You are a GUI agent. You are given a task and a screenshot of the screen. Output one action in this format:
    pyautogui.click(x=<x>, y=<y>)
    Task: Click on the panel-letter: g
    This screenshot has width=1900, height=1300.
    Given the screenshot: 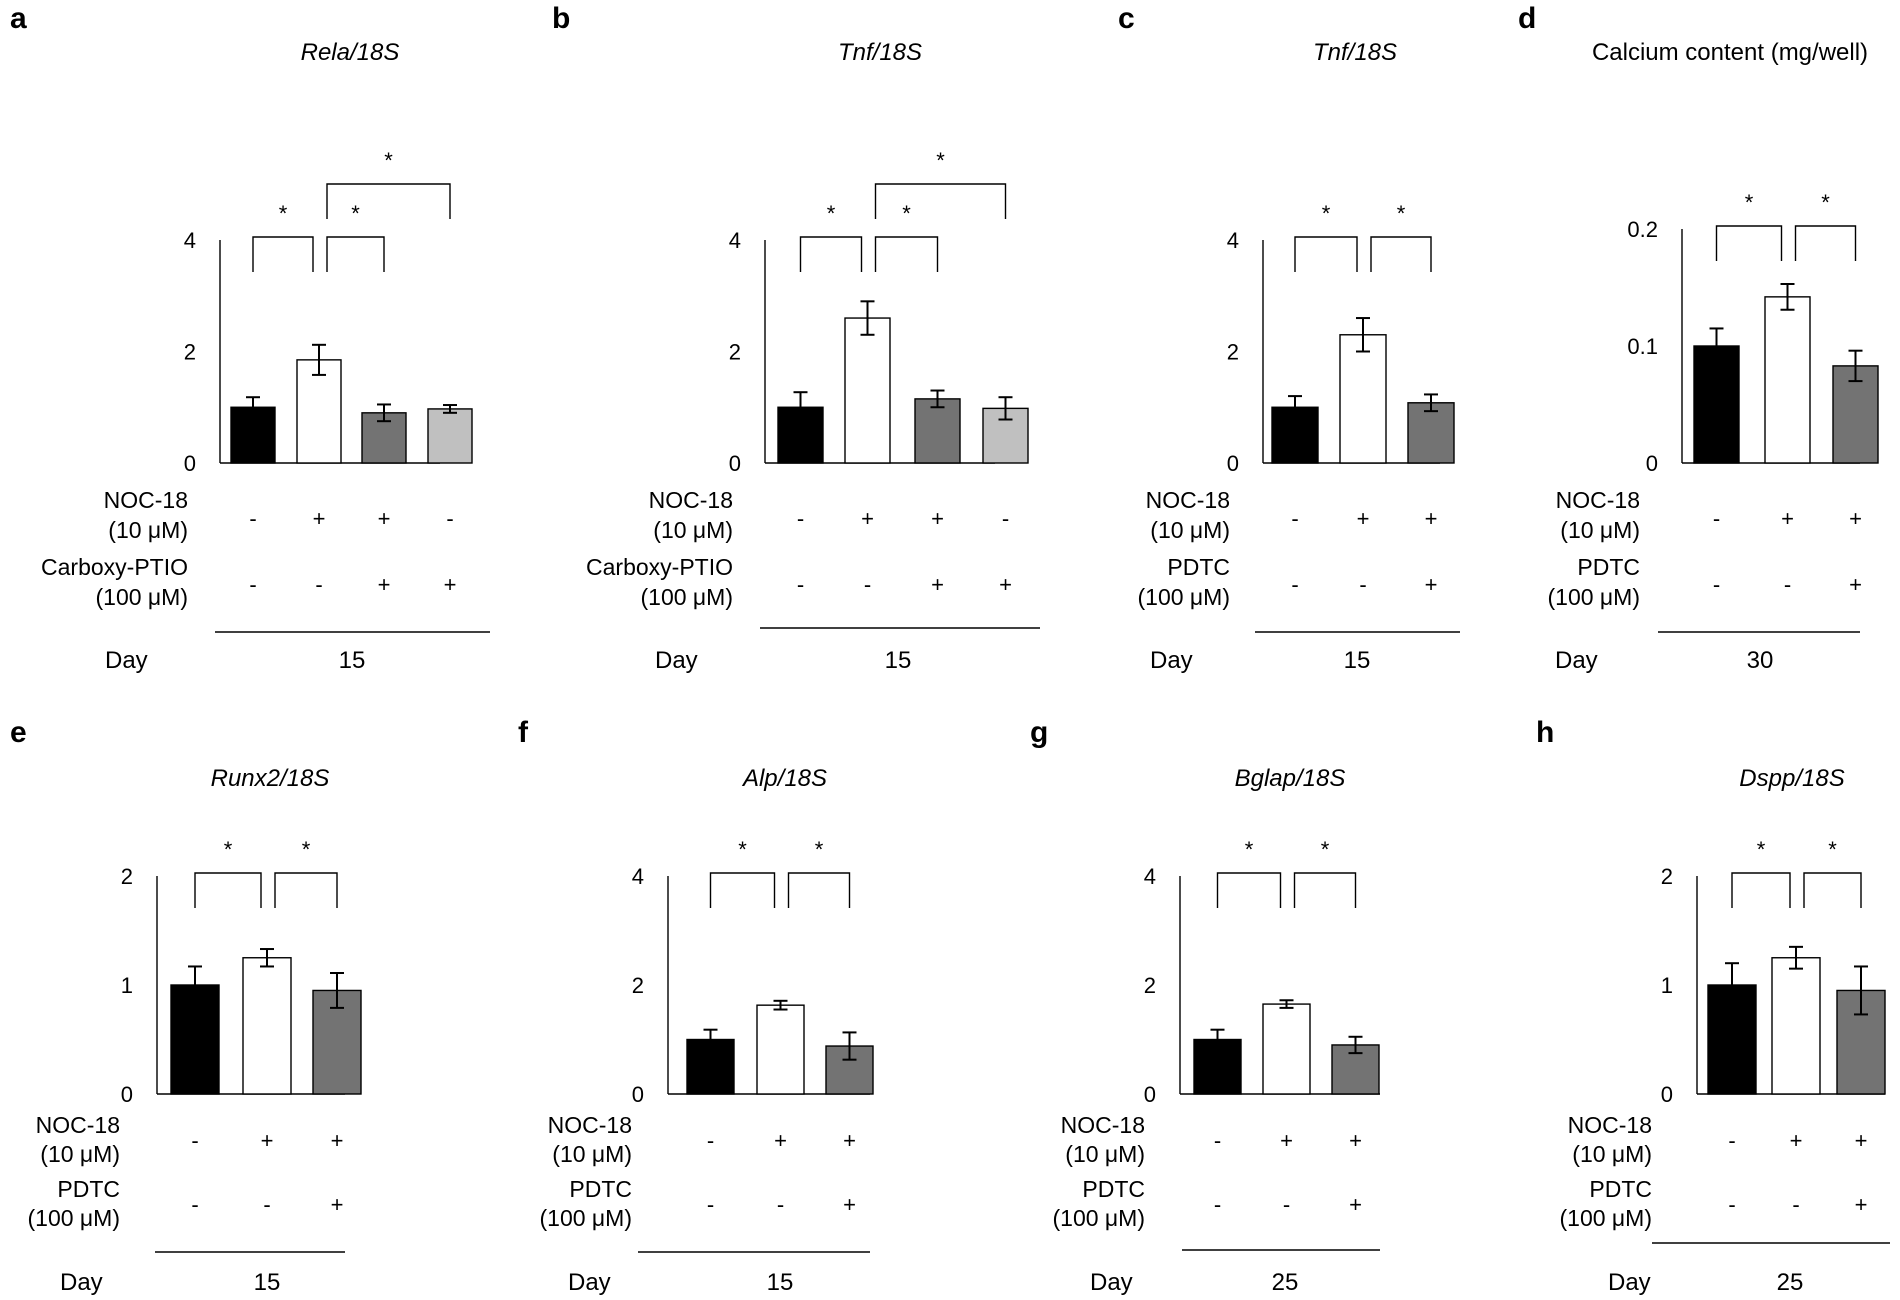 What is the action you would take?
    pyautogui.click(x=1039, y=732)
    